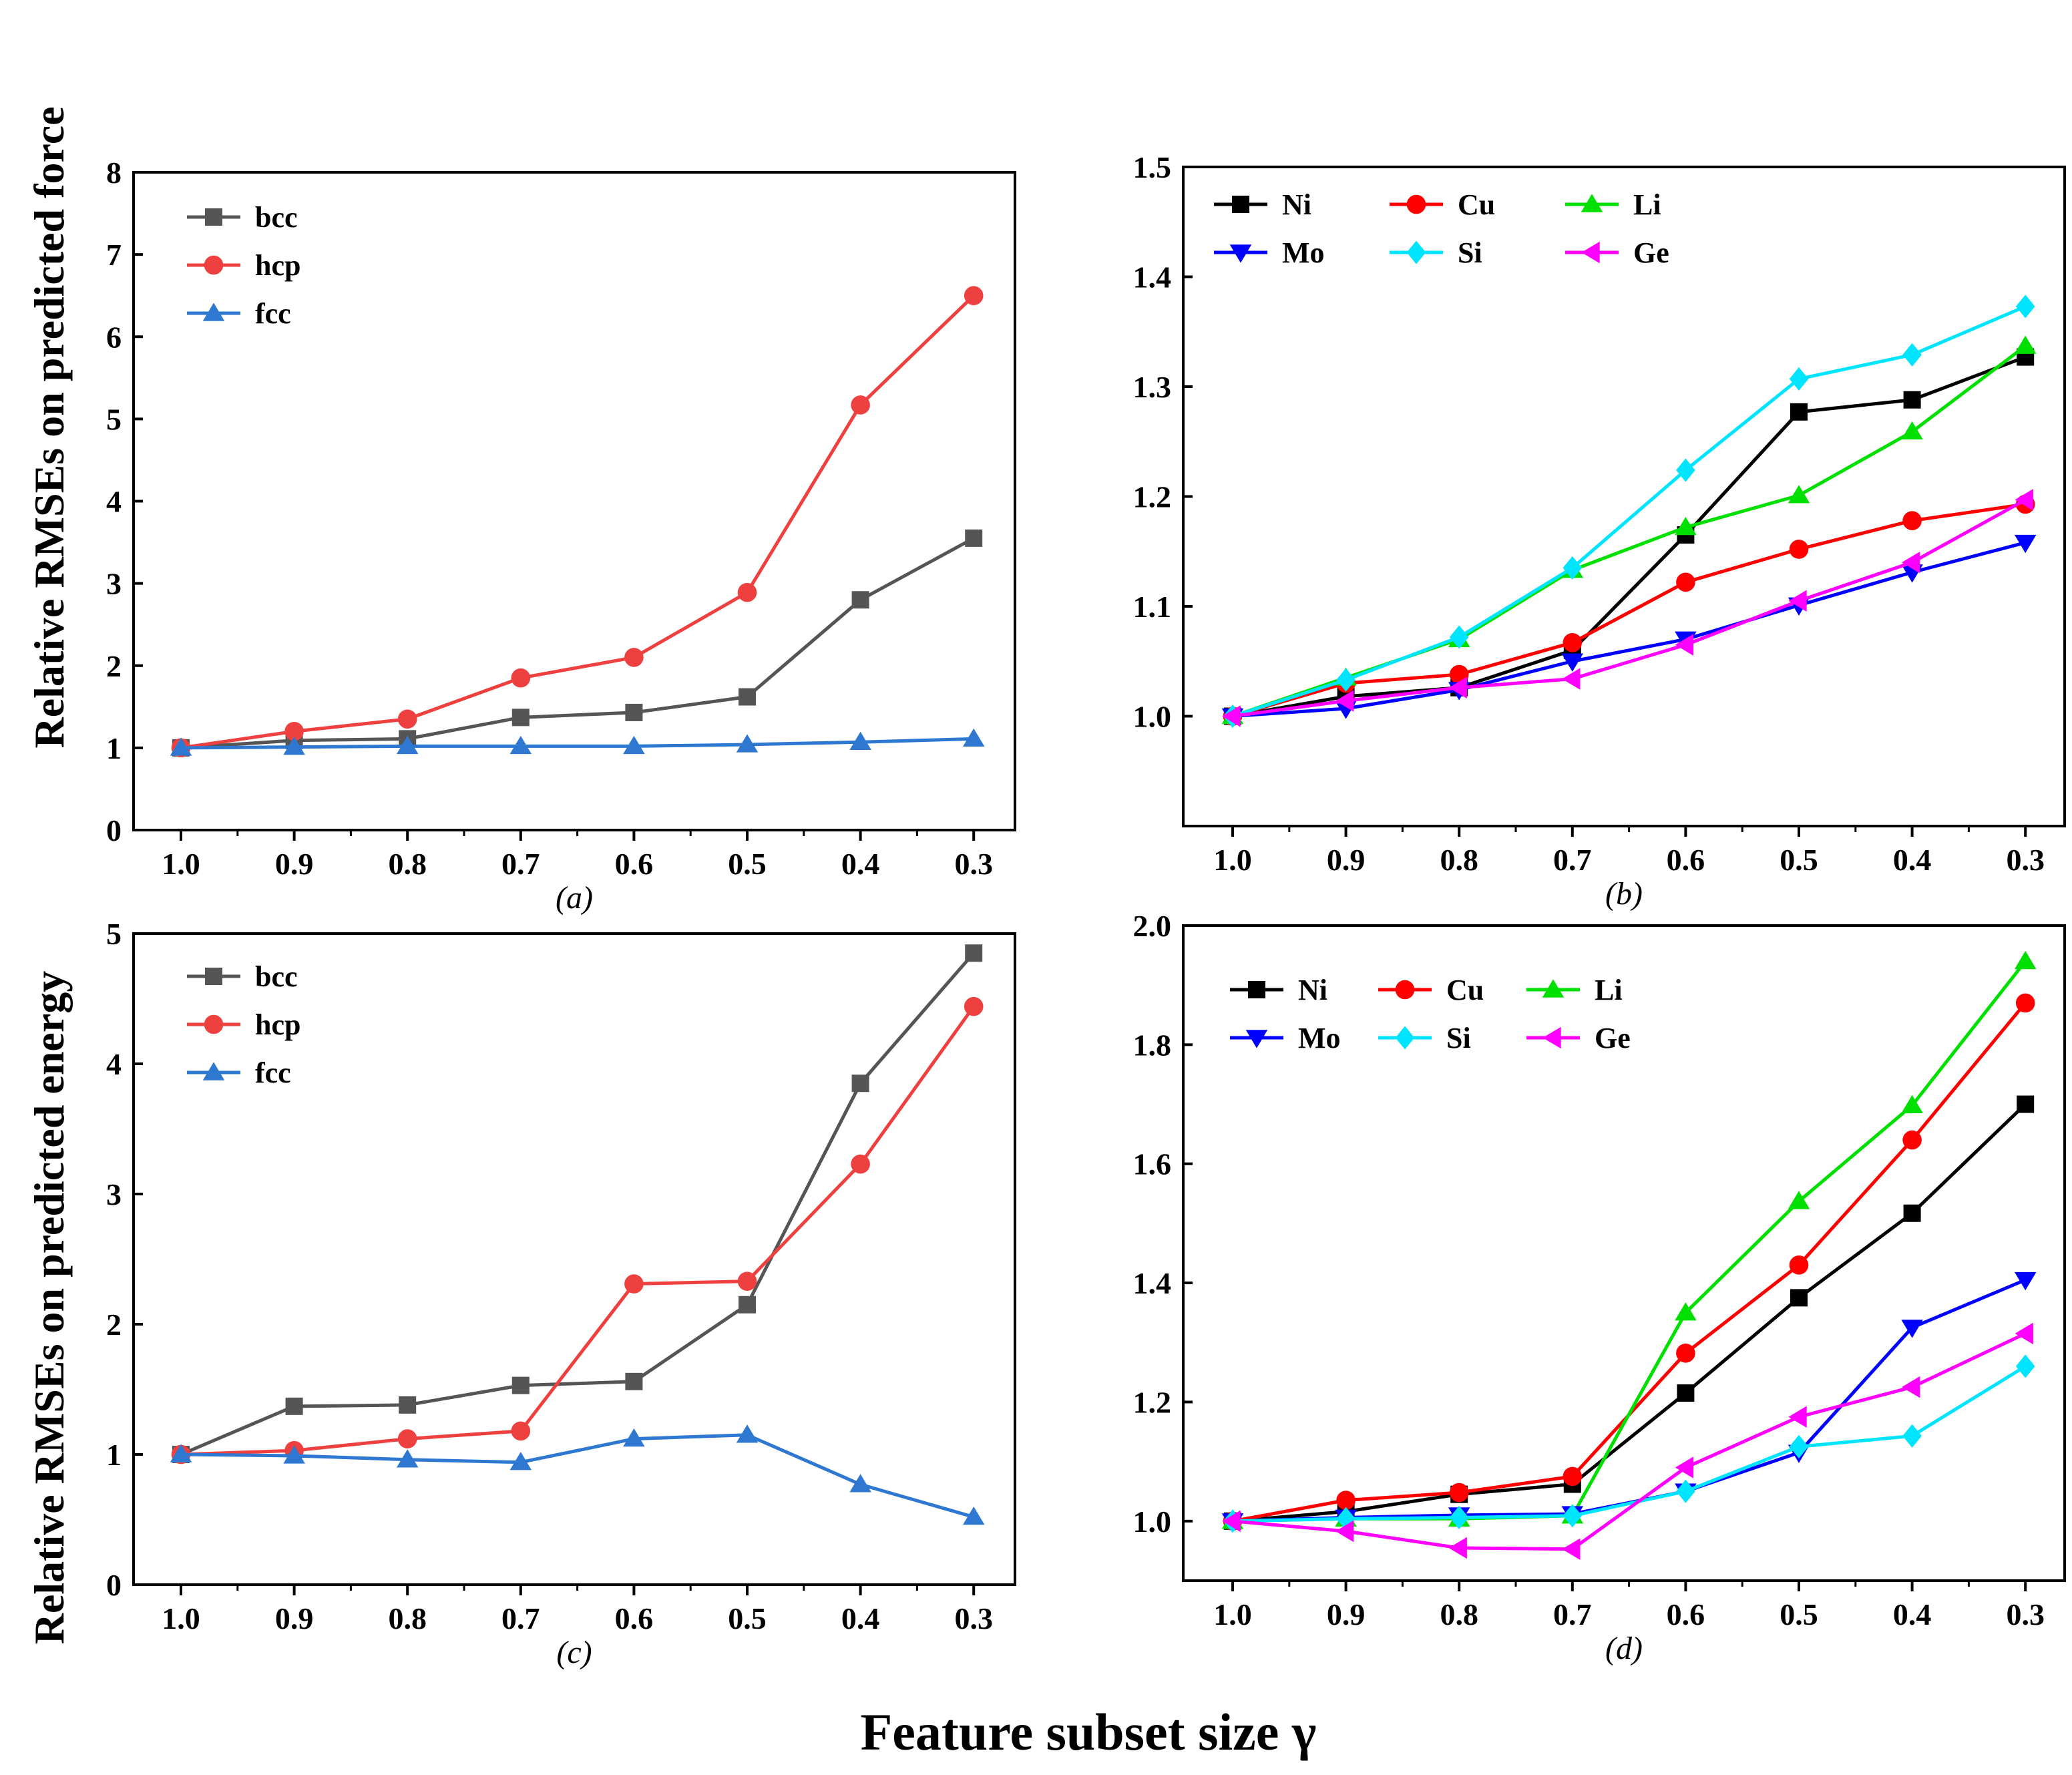  What do you see at coordinates (114, 255) in the screenshot?
I see `y-tick-label: 7` at bounding box center [114, 255].